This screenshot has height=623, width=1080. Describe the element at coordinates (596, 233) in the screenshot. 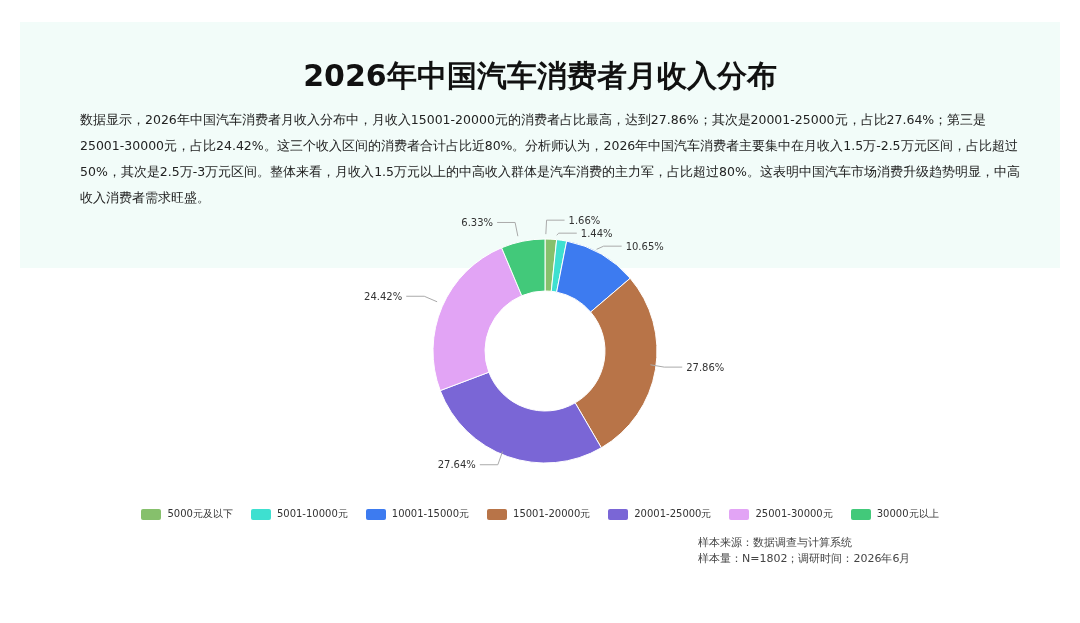

I see `data-label: 1.44%` at that location.